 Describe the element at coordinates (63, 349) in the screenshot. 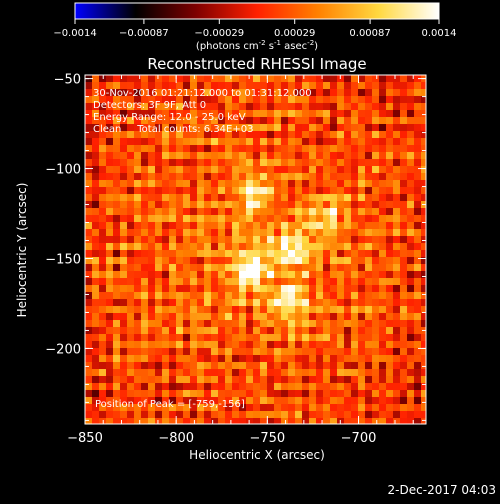

I see `y-tick-label: −200` at that location.